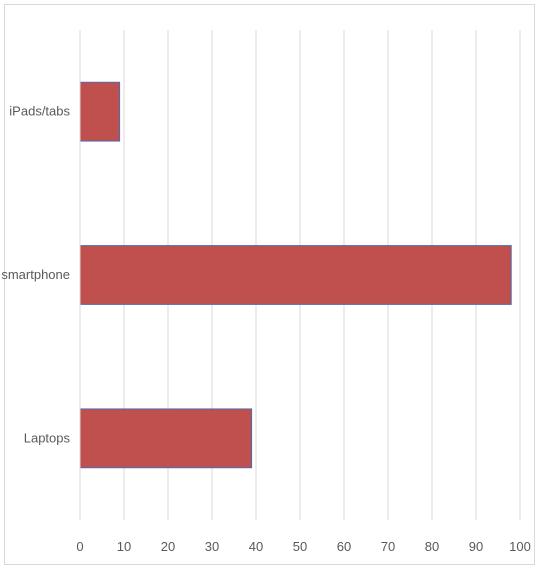  I want to click on bar-laptops, so click(166, 438).